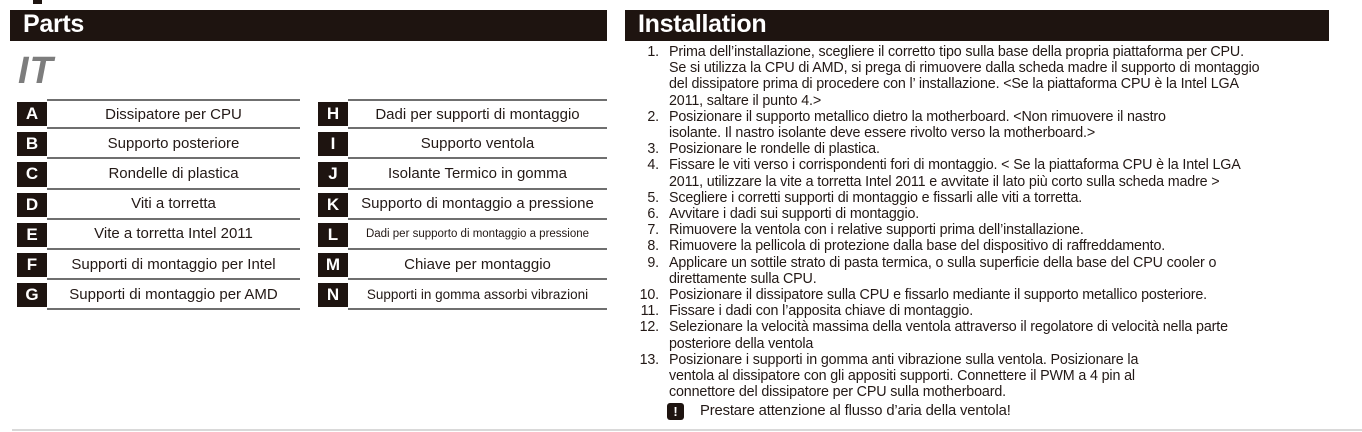 The height and width of the screenshot is (432, 1362). I want to click on part-key-badge: G, so click(32, 295).